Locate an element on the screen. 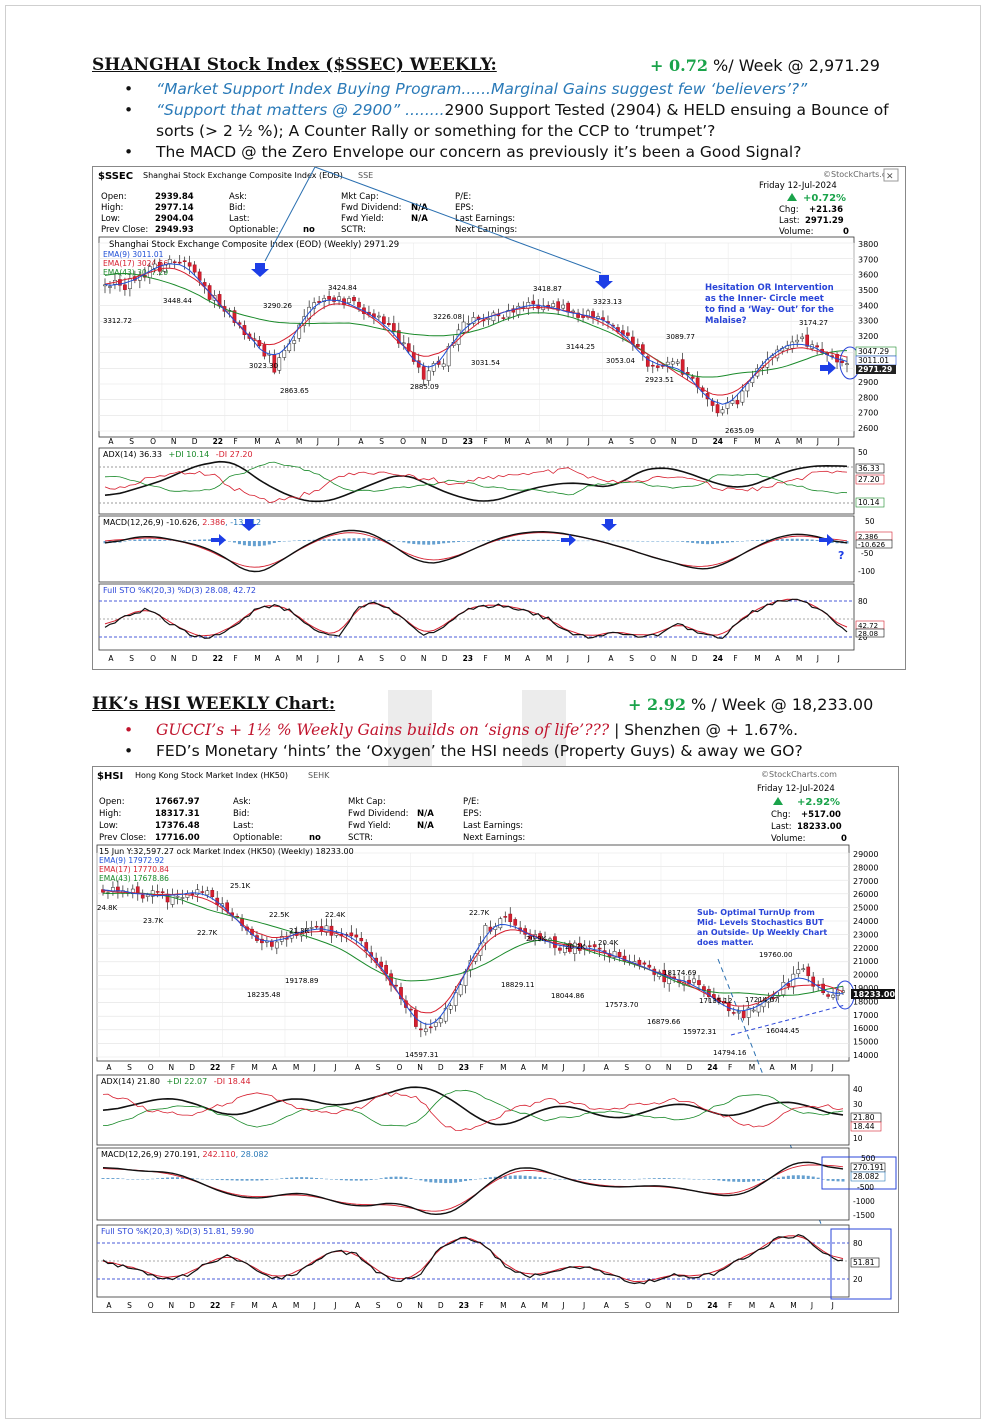 This screenshot has height=1424, width=986. price-label: 22.7K is located at coordinates (479, 913).